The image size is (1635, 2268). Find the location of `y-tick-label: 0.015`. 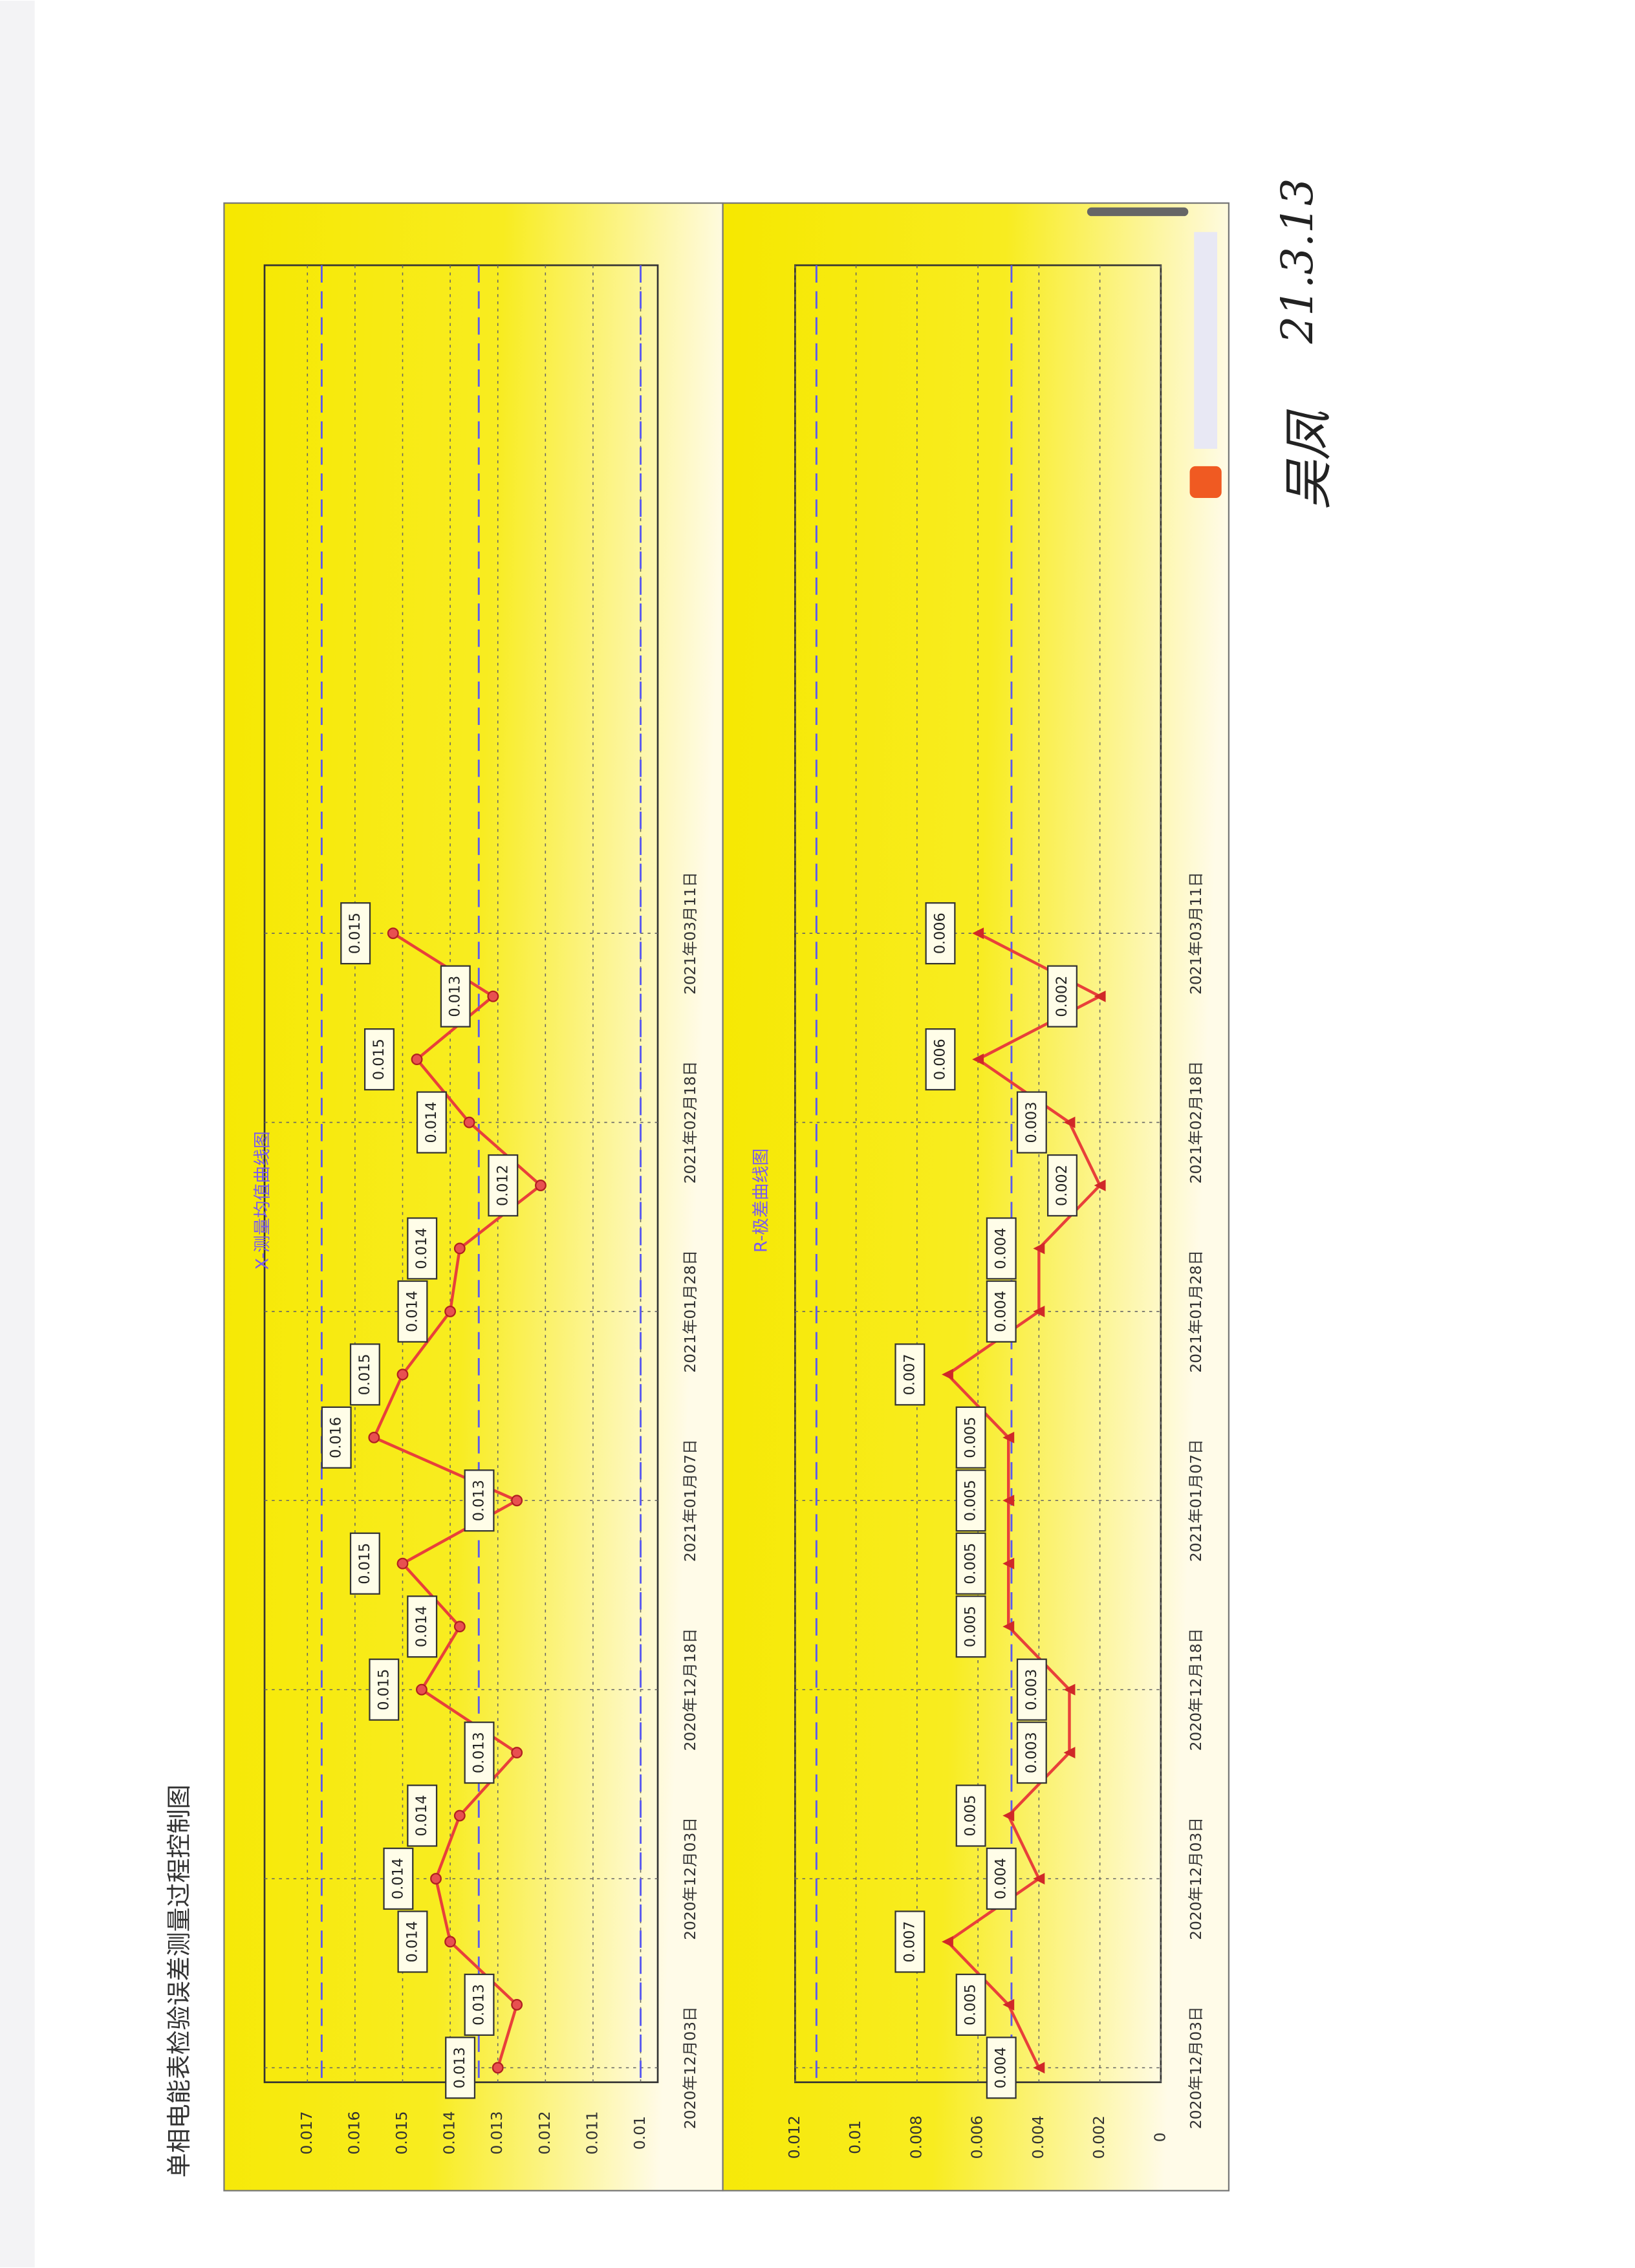

y-tick-label: 0.015 is located at coordinates (402, 2132).